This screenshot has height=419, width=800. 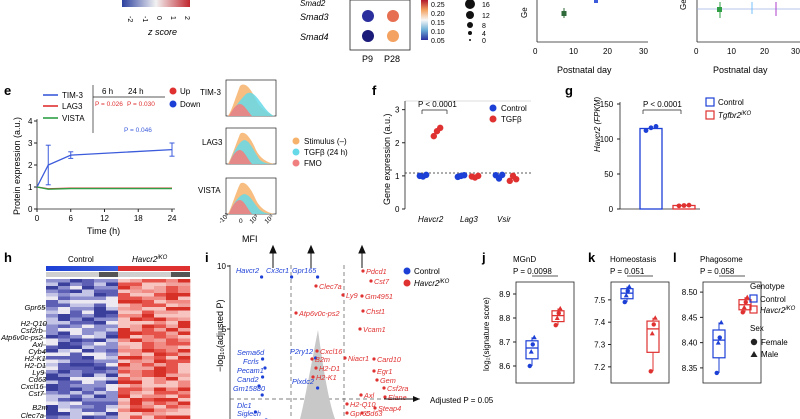 I want to click on box-ytick-label: 8.45, so click(x=690, y=317).